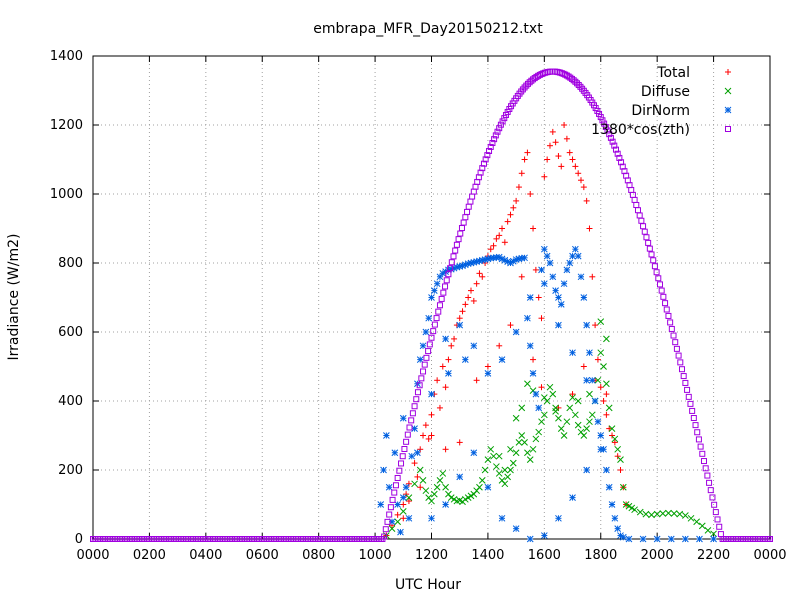  I want to click on legend-label: Total, so click(673, 73).